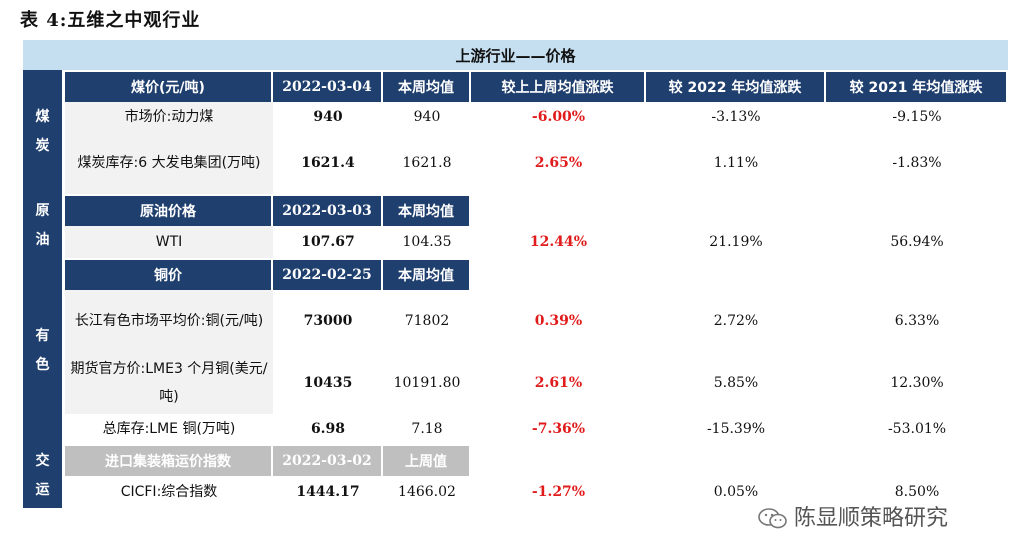  Describe the element at coordinates (427, 117) in the screenshot. I see `weekly-average: 940` at that location.